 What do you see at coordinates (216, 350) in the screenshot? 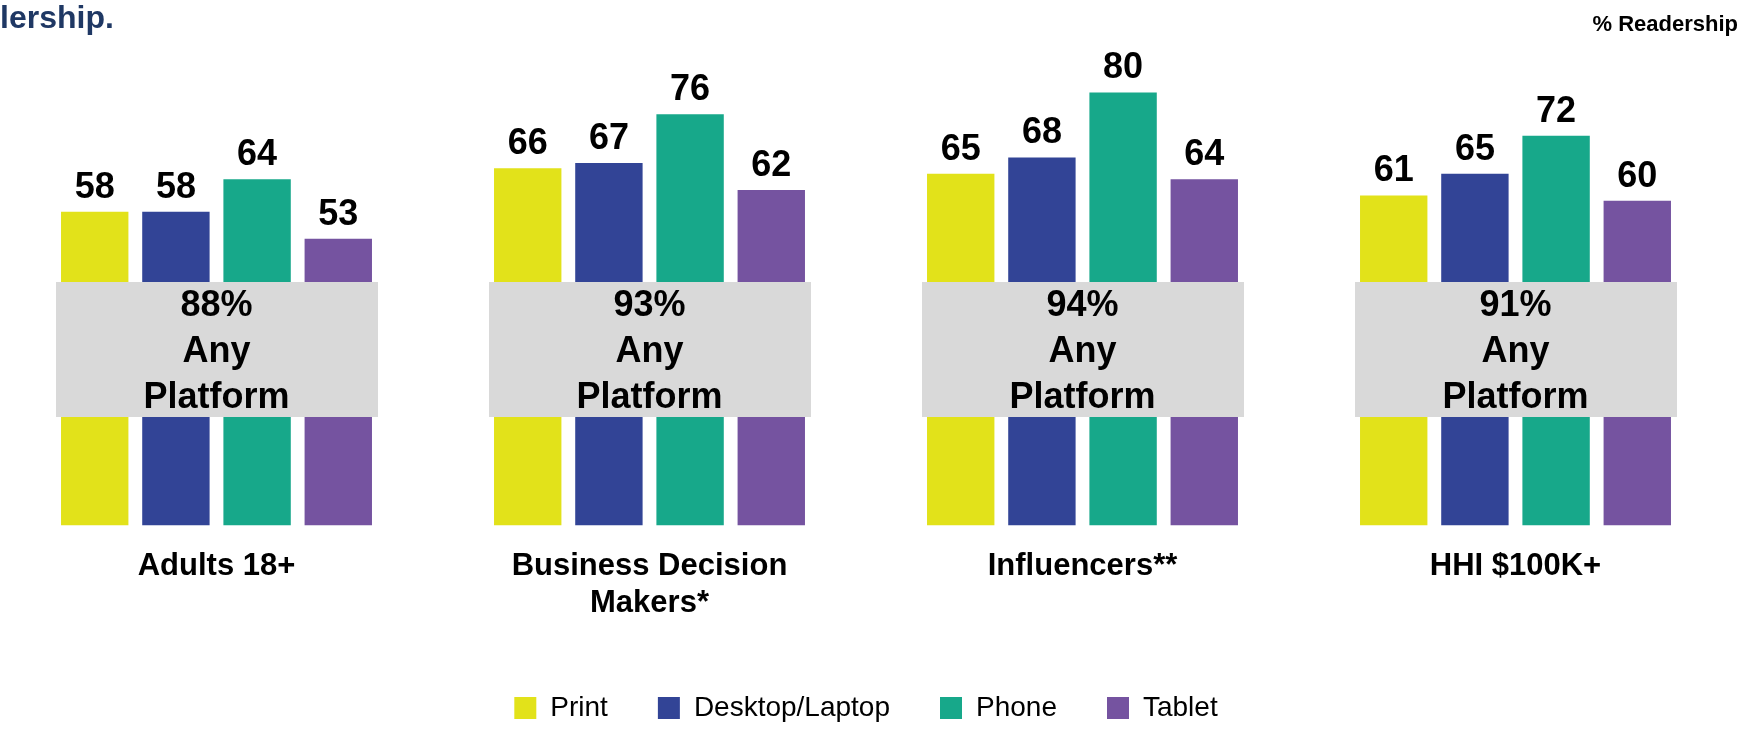
I see `text-box: 88% Any Platform` at bounding box center [216, 350].